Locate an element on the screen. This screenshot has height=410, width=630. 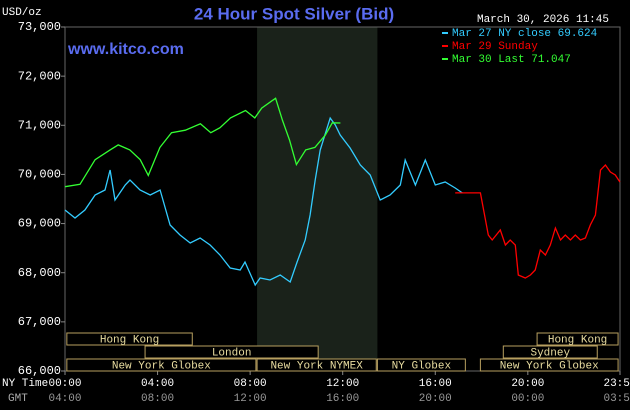
session-label: Sydney is located at coordinates (550, 353).